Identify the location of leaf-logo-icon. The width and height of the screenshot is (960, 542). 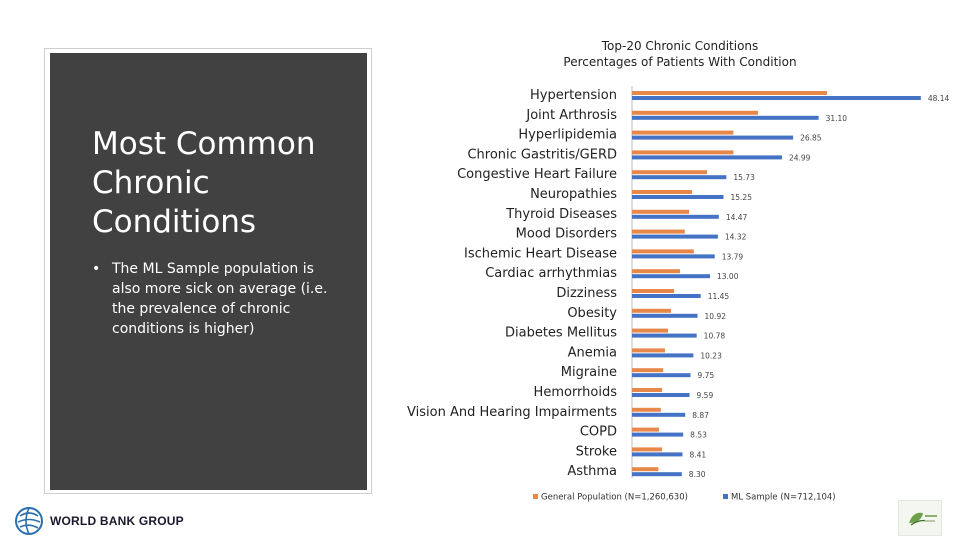
(923, 519).